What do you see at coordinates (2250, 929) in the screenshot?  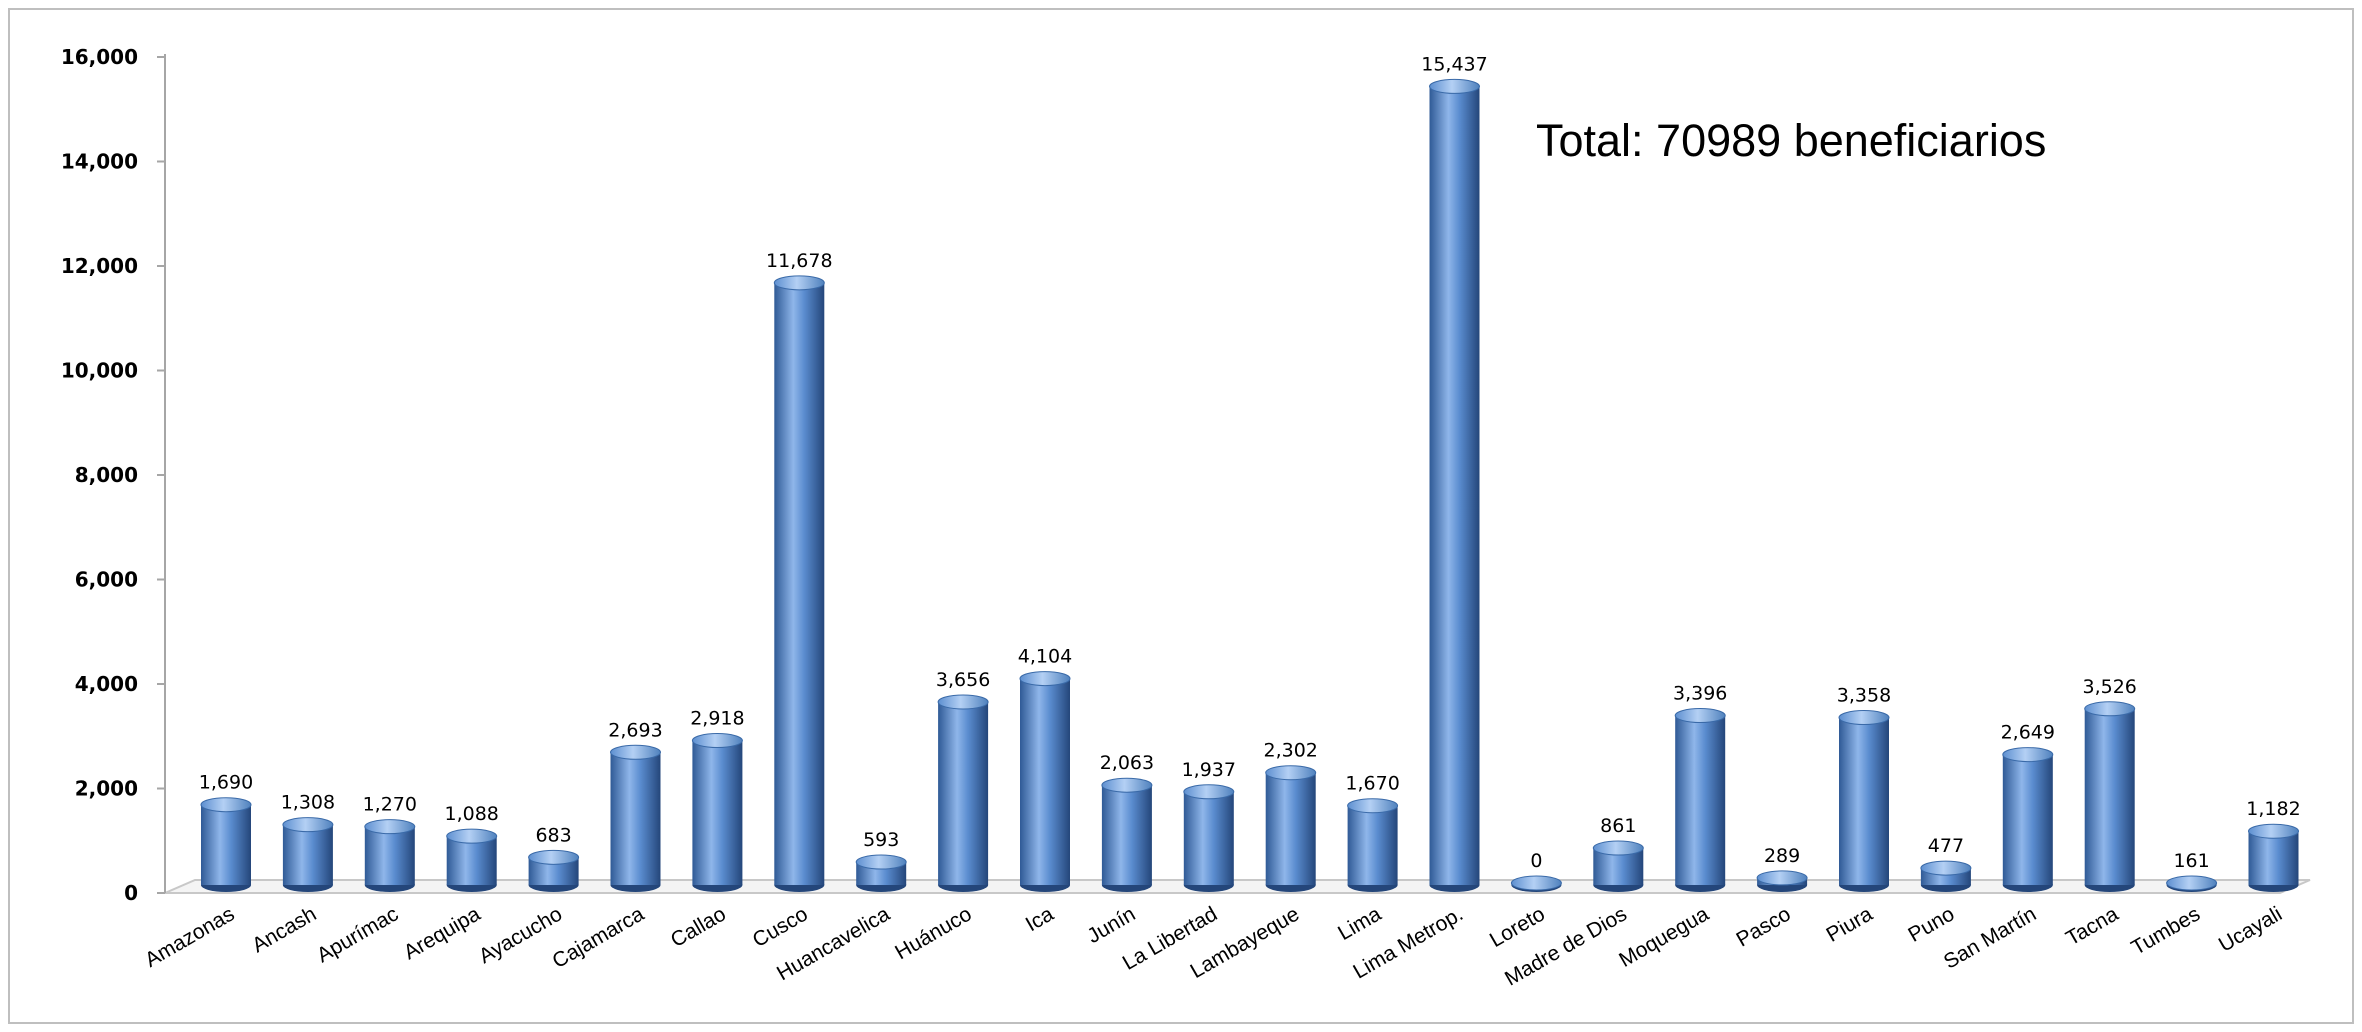 I see `x-tick-label: Ucayali` at bounding box center [2250, 929].